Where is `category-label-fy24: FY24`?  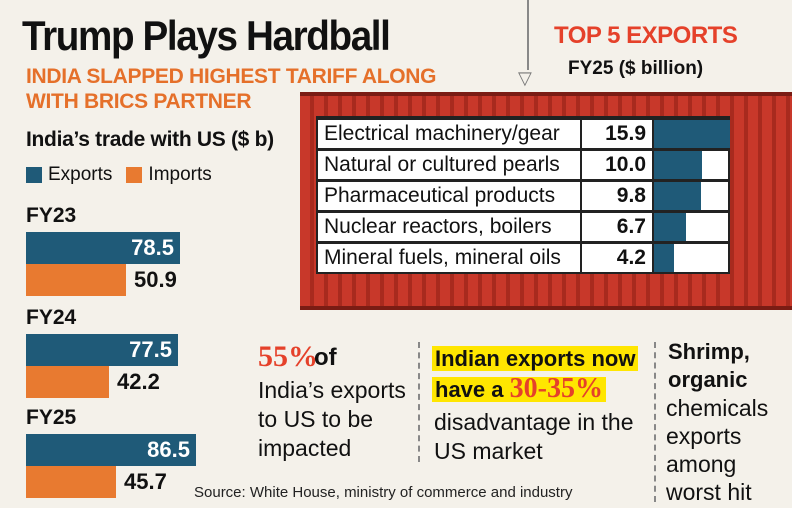
category-label-fy24: FY24 is located at coordinates (51, 317).